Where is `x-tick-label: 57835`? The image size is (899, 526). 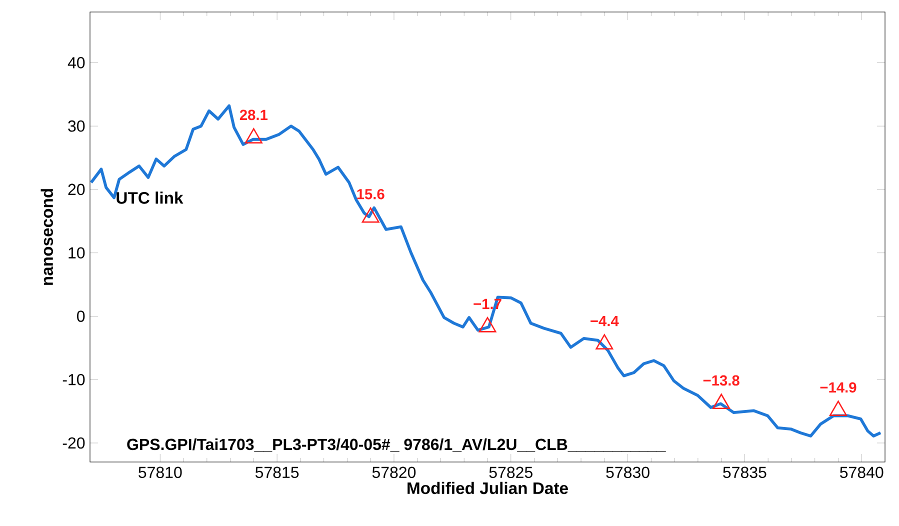 x-tick-label: 57835 is located at coordinates (744, 472).